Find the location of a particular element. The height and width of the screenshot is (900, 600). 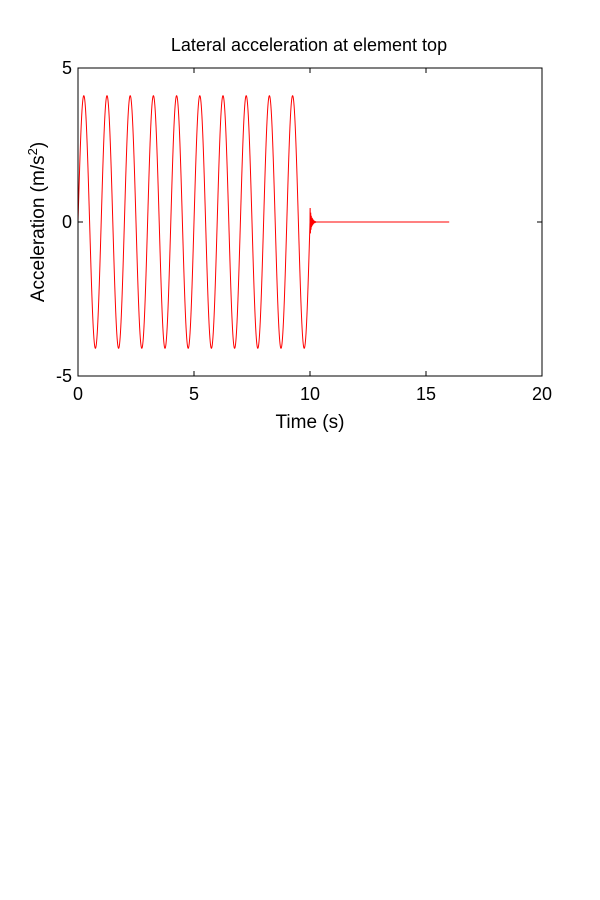

y-axis-label-superscript: 2 is located at coordinates (32, 151).